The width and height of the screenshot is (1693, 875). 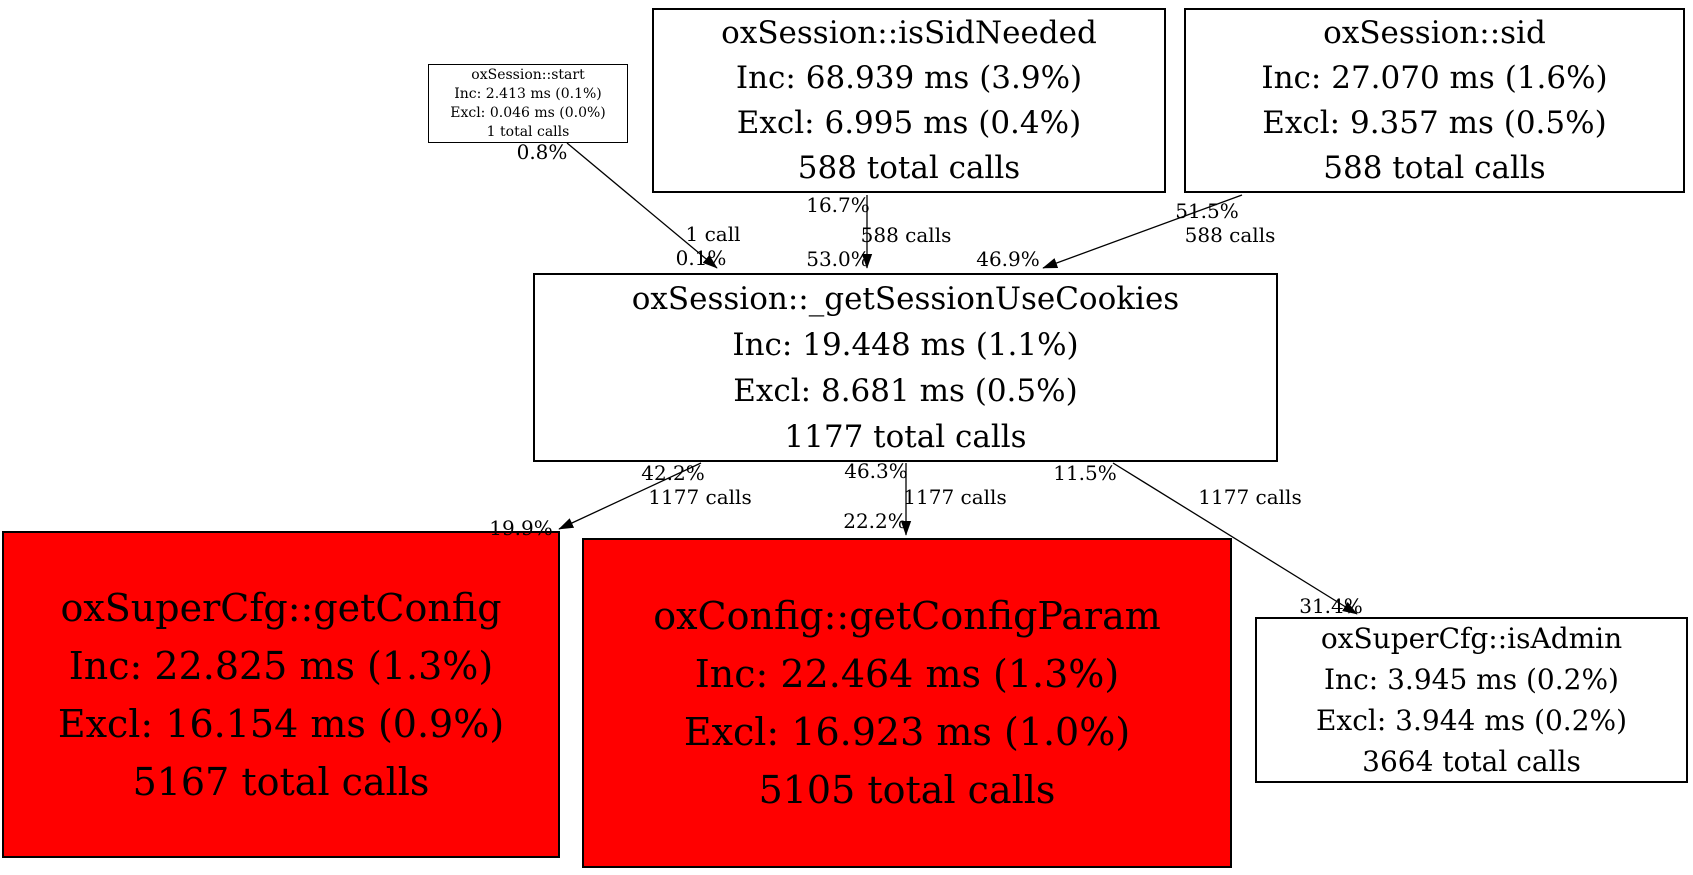 What do you see at coordinates (907, 674) in the screenshot?
I see `node-inclusive-time: Inc: 22.464 ms (1.3%)` at bounding box center [907, 674].